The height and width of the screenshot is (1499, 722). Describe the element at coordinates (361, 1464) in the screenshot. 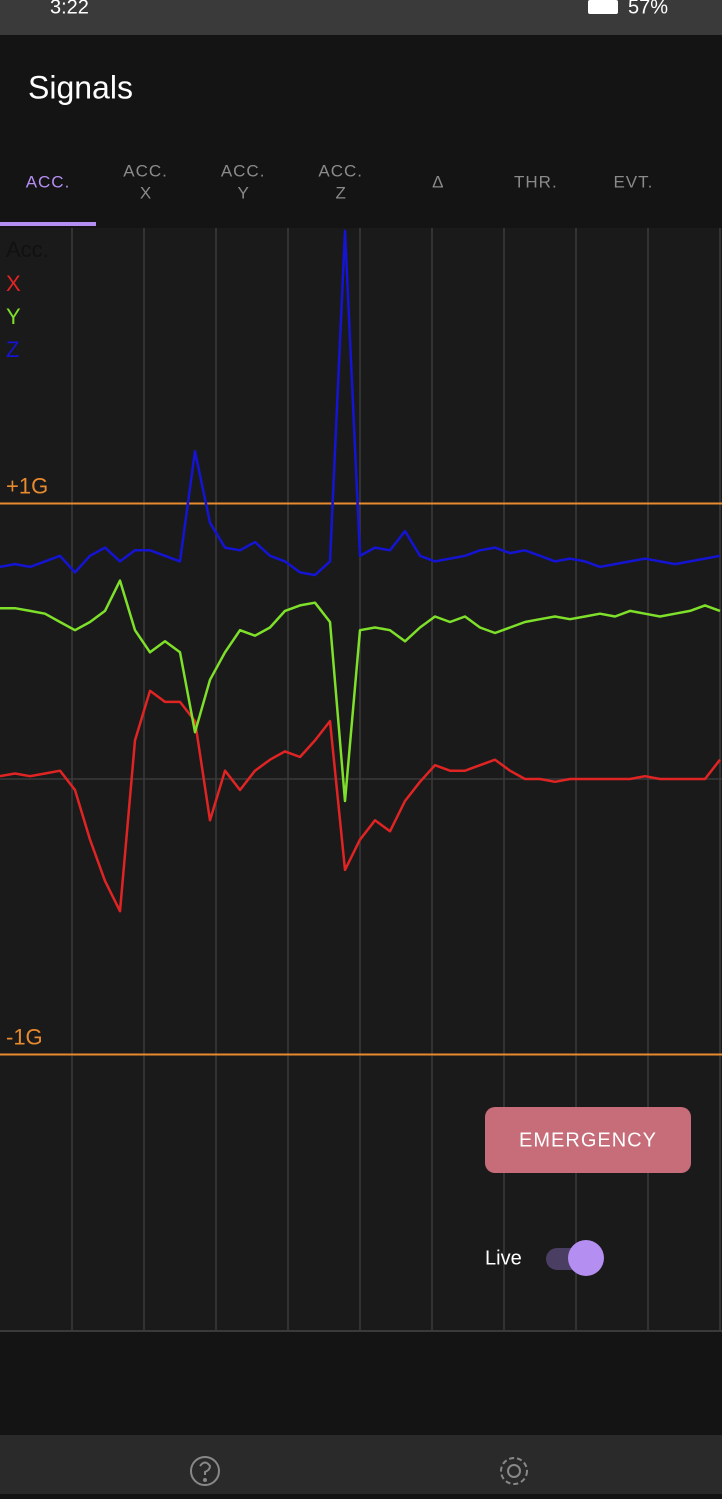

I see `bottom-nav` at that location.